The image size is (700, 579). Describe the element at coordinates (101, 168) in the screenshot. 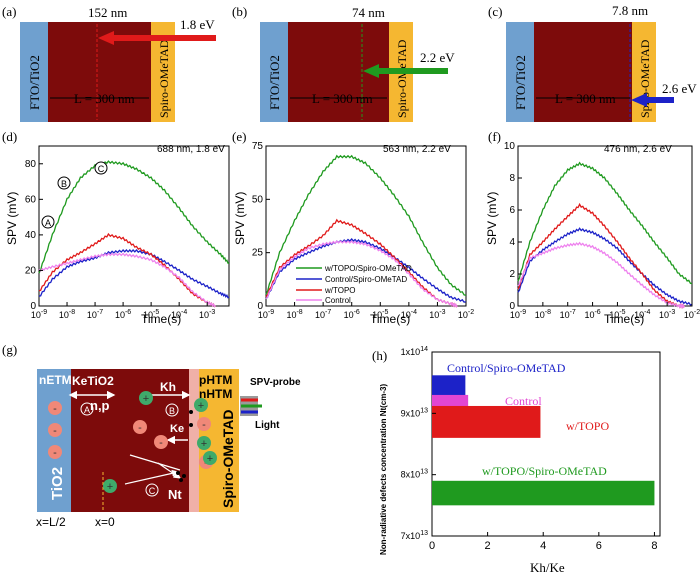

I see `marker-c: C` at that location.